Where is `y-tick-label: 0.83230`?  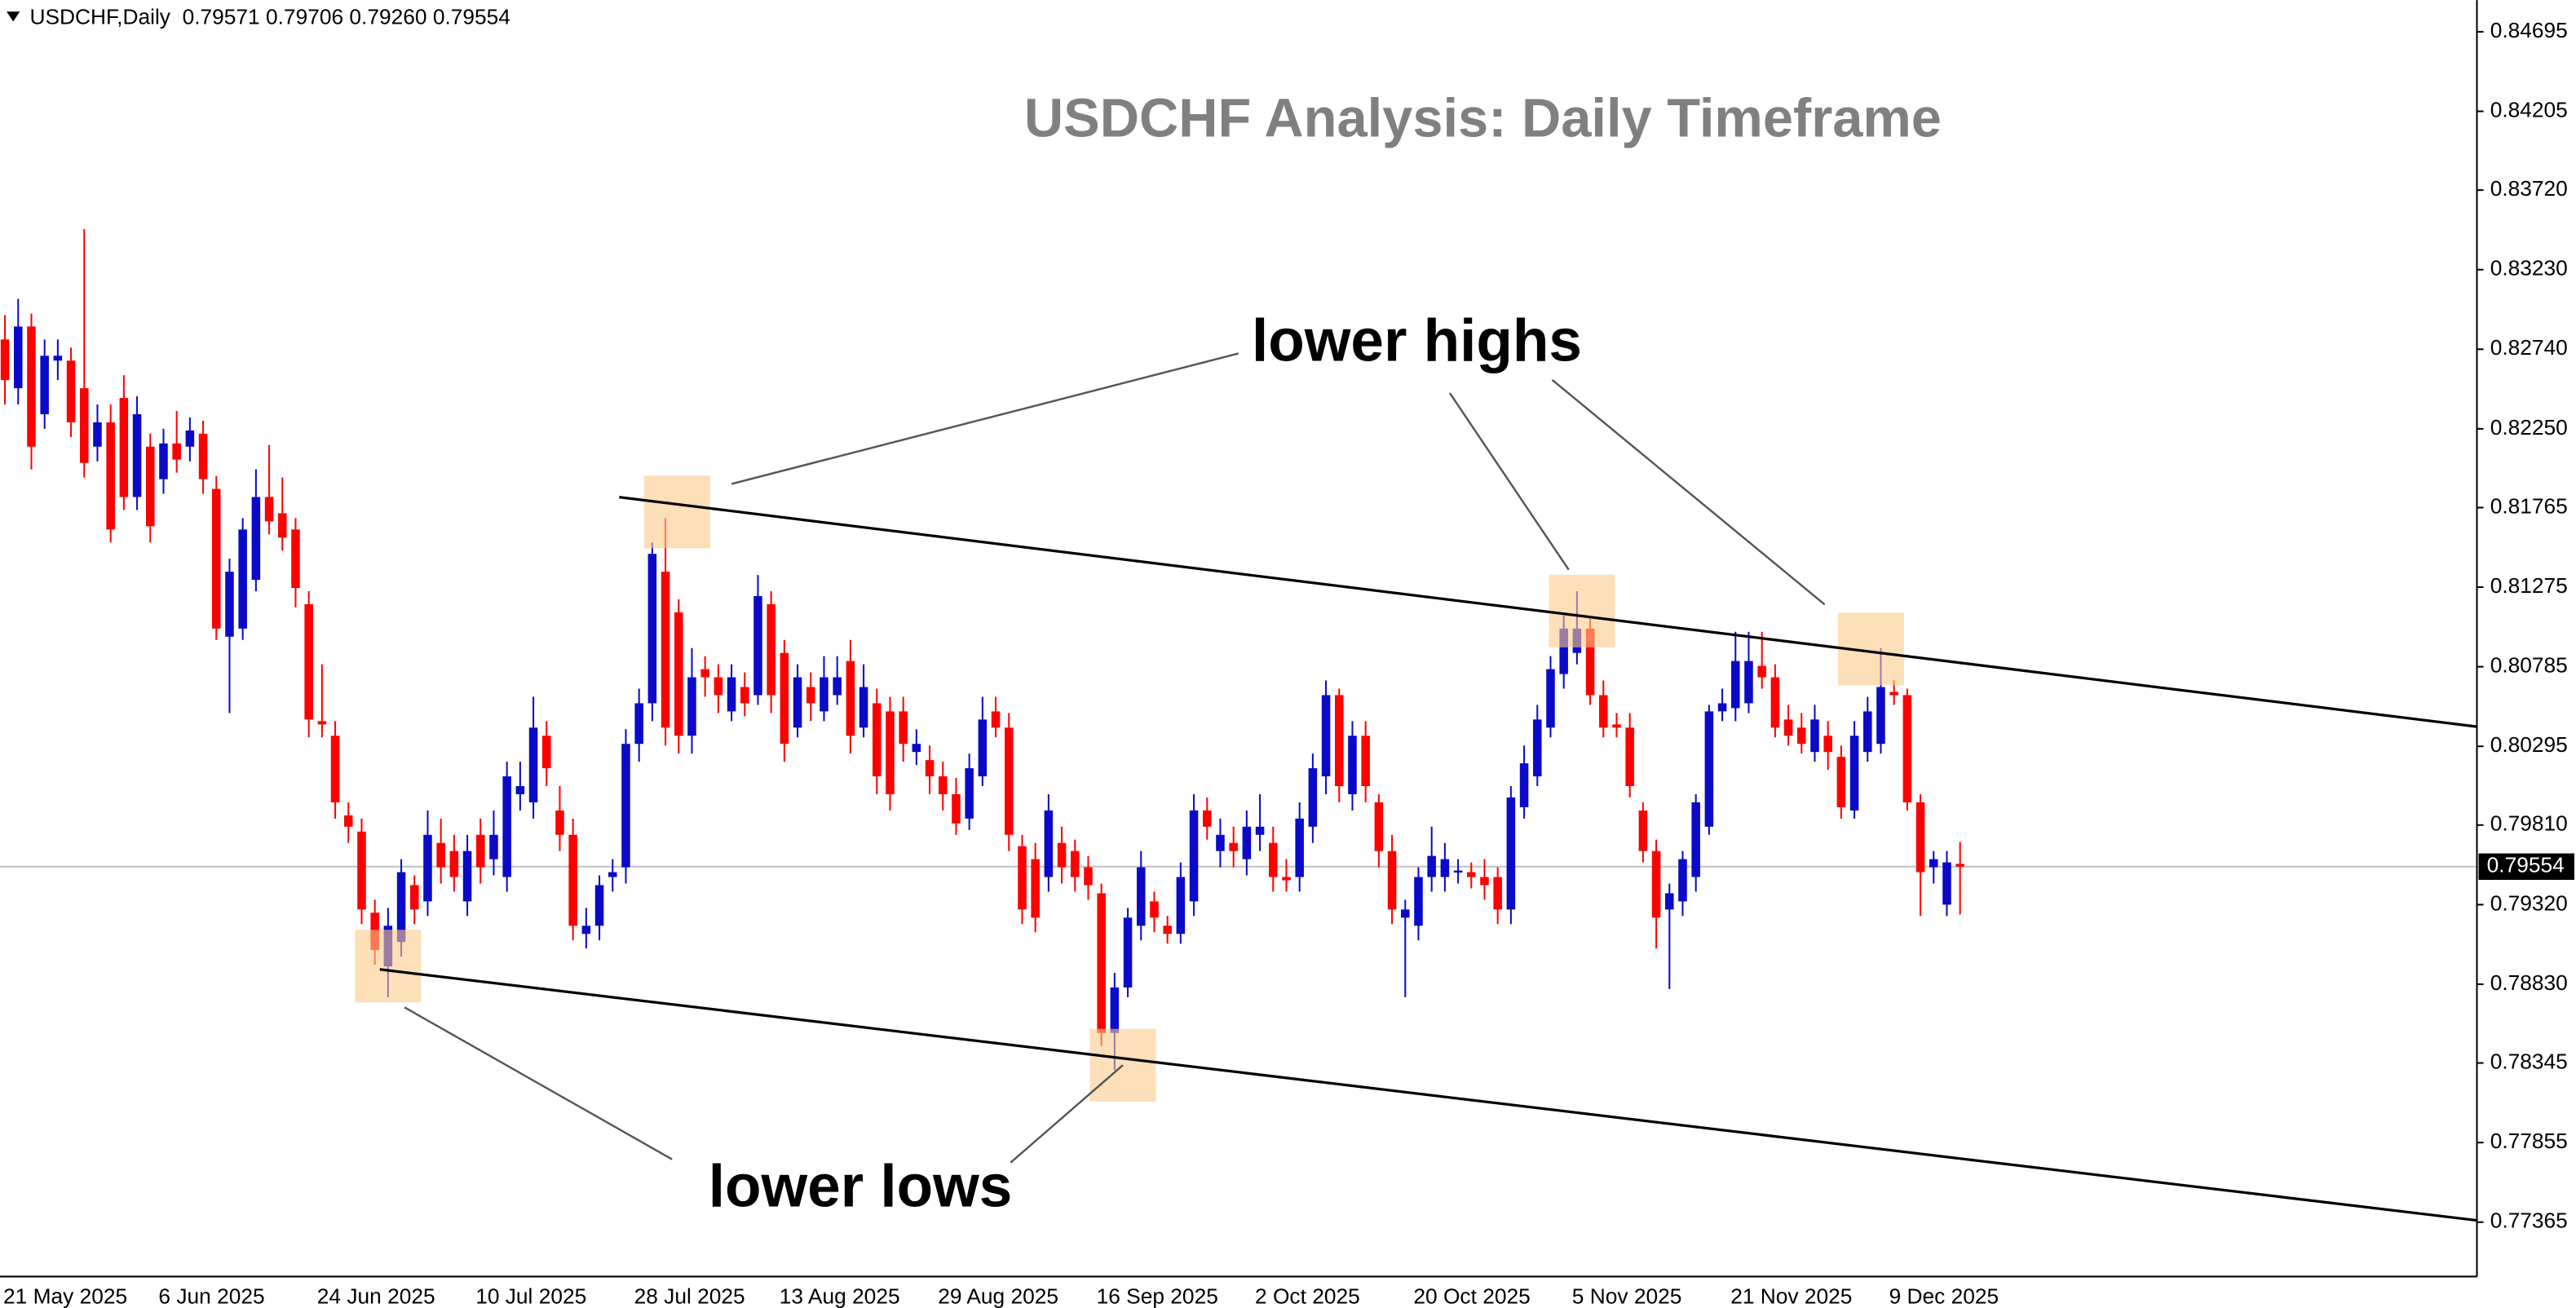 y-tick-label: 0.83230 is located at coordinates (2529, 268).